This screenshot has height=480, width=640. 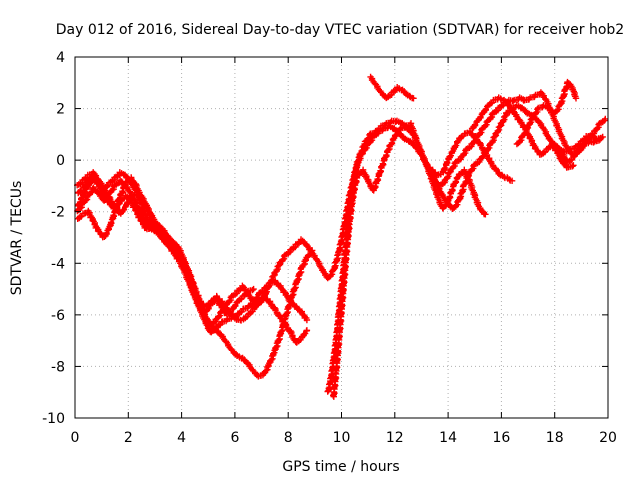 What do you see at coordinates (60, 58) in the screenshot?
I see `y-tick-label: 4` at bounding box center [60, 58].